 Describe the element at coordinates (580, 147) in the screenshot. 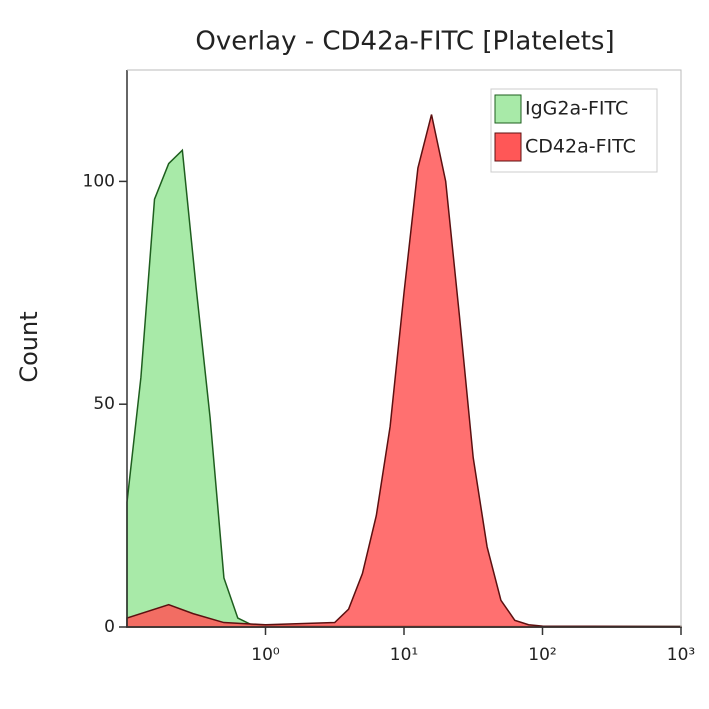

I see `legend-label: CD42a-FITC` at that location.